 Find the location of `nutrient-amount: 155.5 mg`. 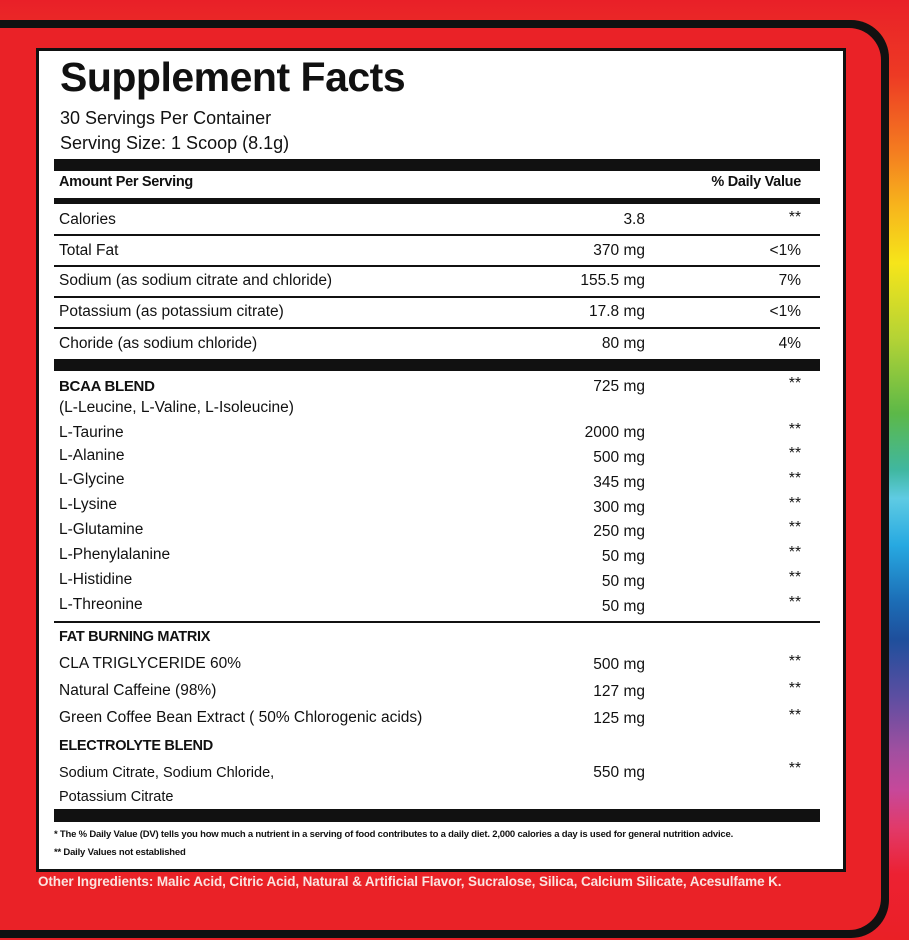

nutrient-amount: 155.5 mg is located at coordinates (612, 280).